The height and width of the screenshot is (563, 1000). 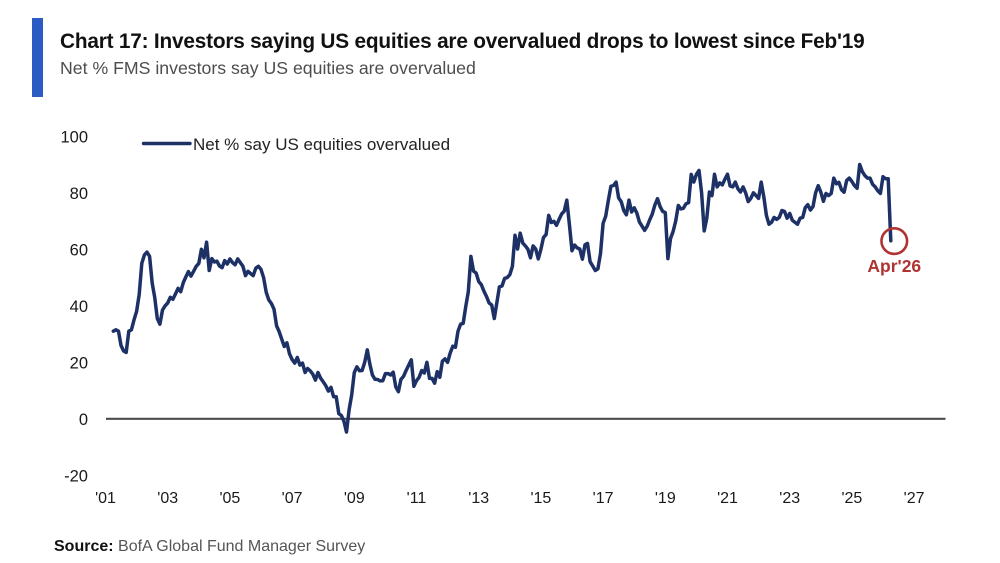 What do you see at coordinates (894, 266) in the screenshot?
I see `annotation-label: Apr'26` at bounding box center [894, 266].